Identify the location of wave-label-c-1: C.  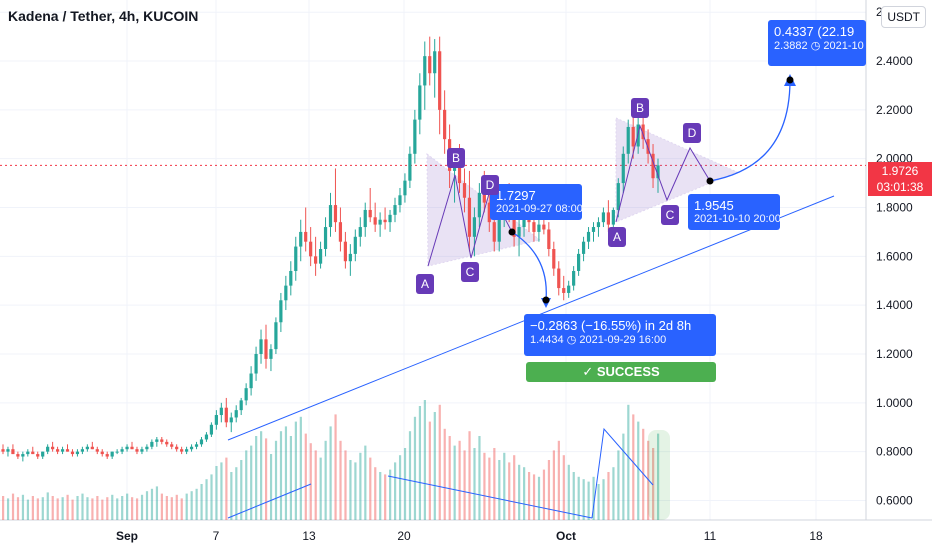
(470, 272).